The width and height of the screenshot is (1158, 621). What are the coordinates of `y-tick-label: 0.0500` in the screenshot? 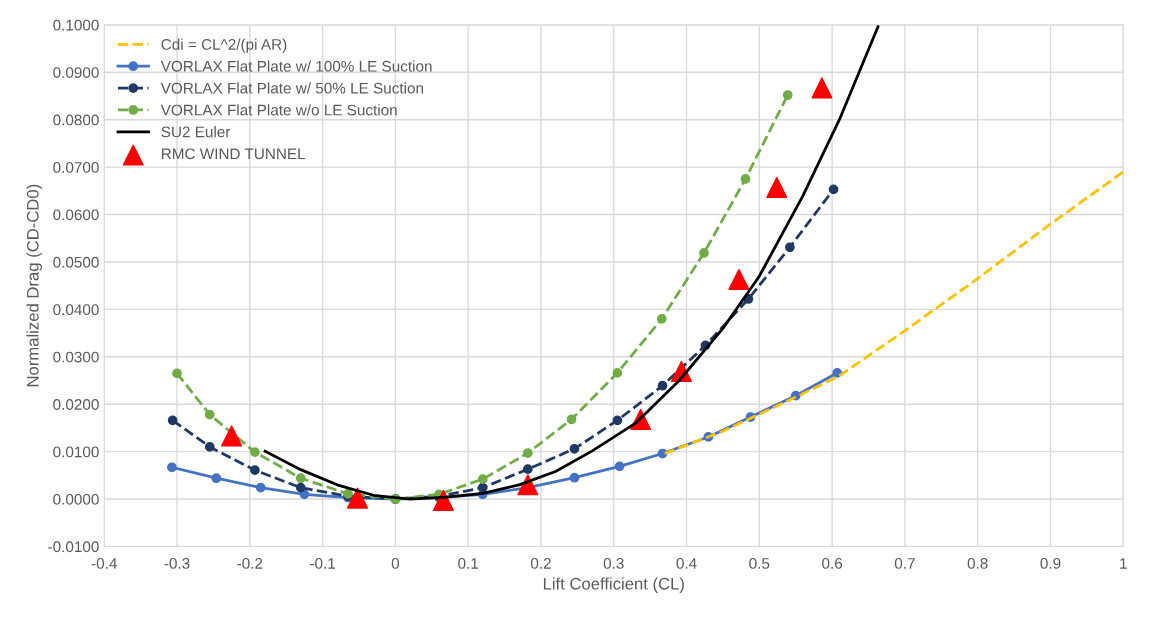 It's located at (76, 262).